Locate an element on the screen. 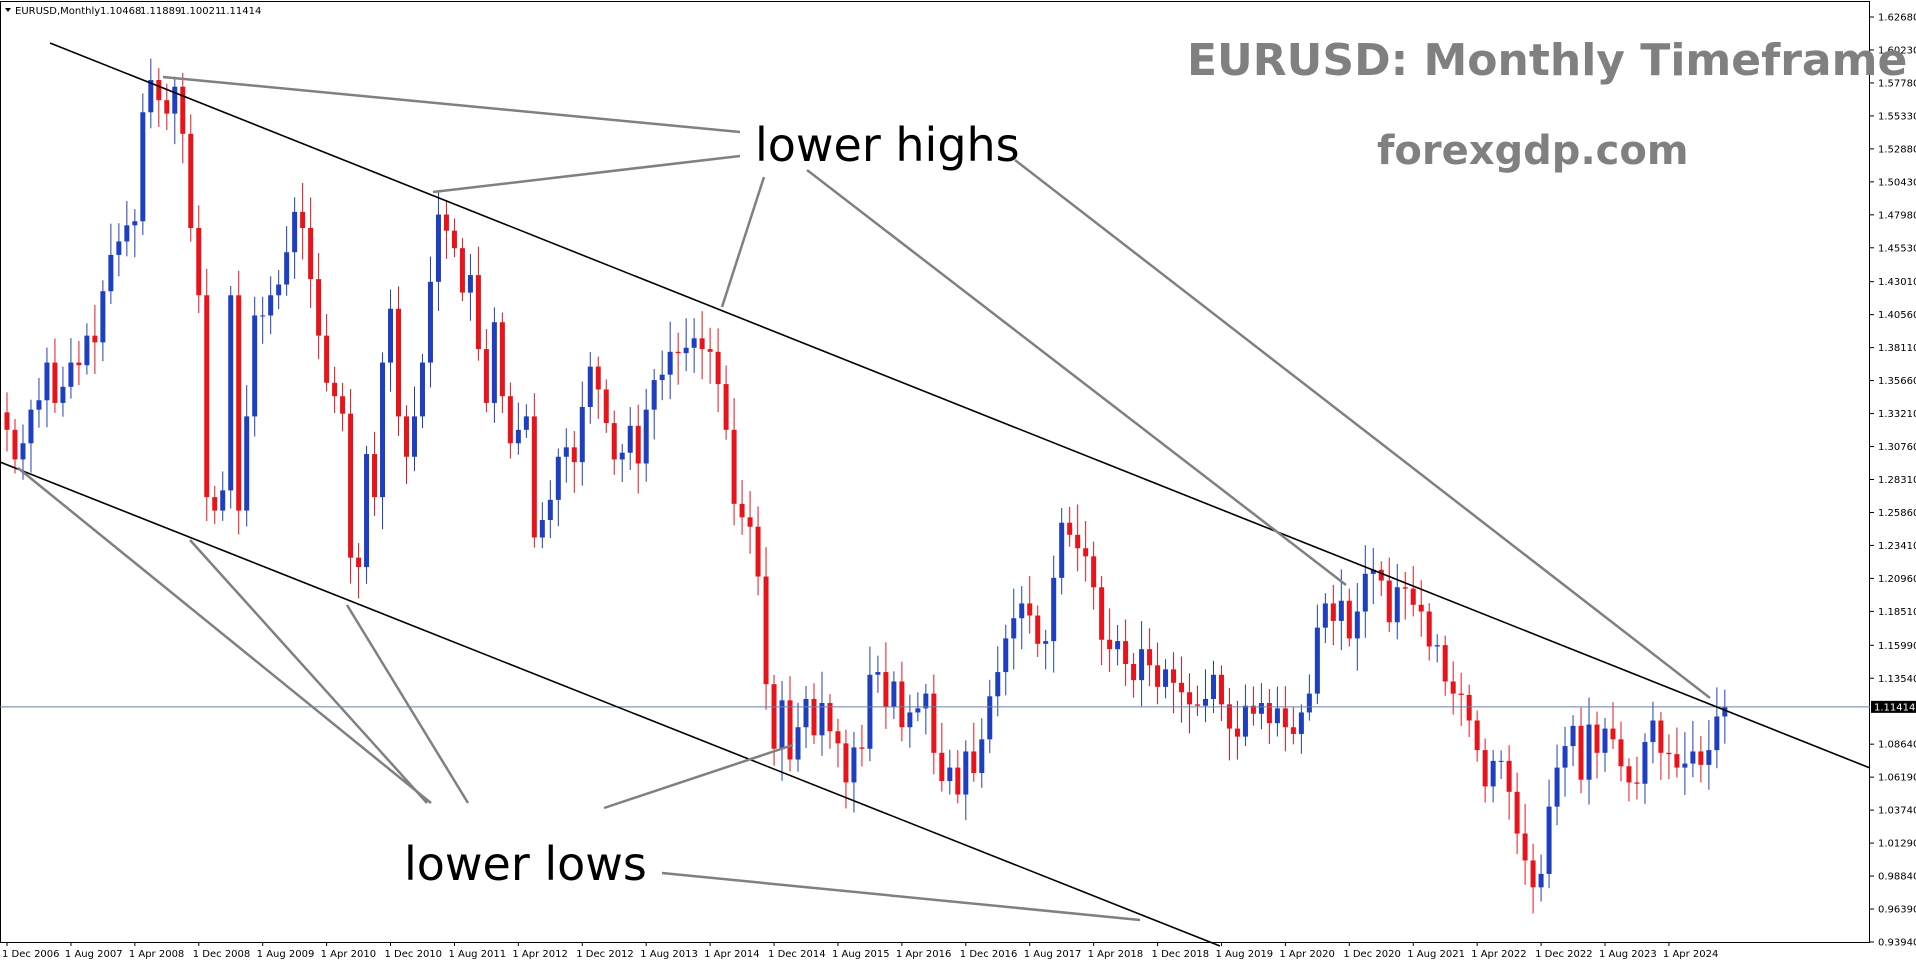  x-tick-label: 1 Apr 2012 is located at coordinates (539, 954).